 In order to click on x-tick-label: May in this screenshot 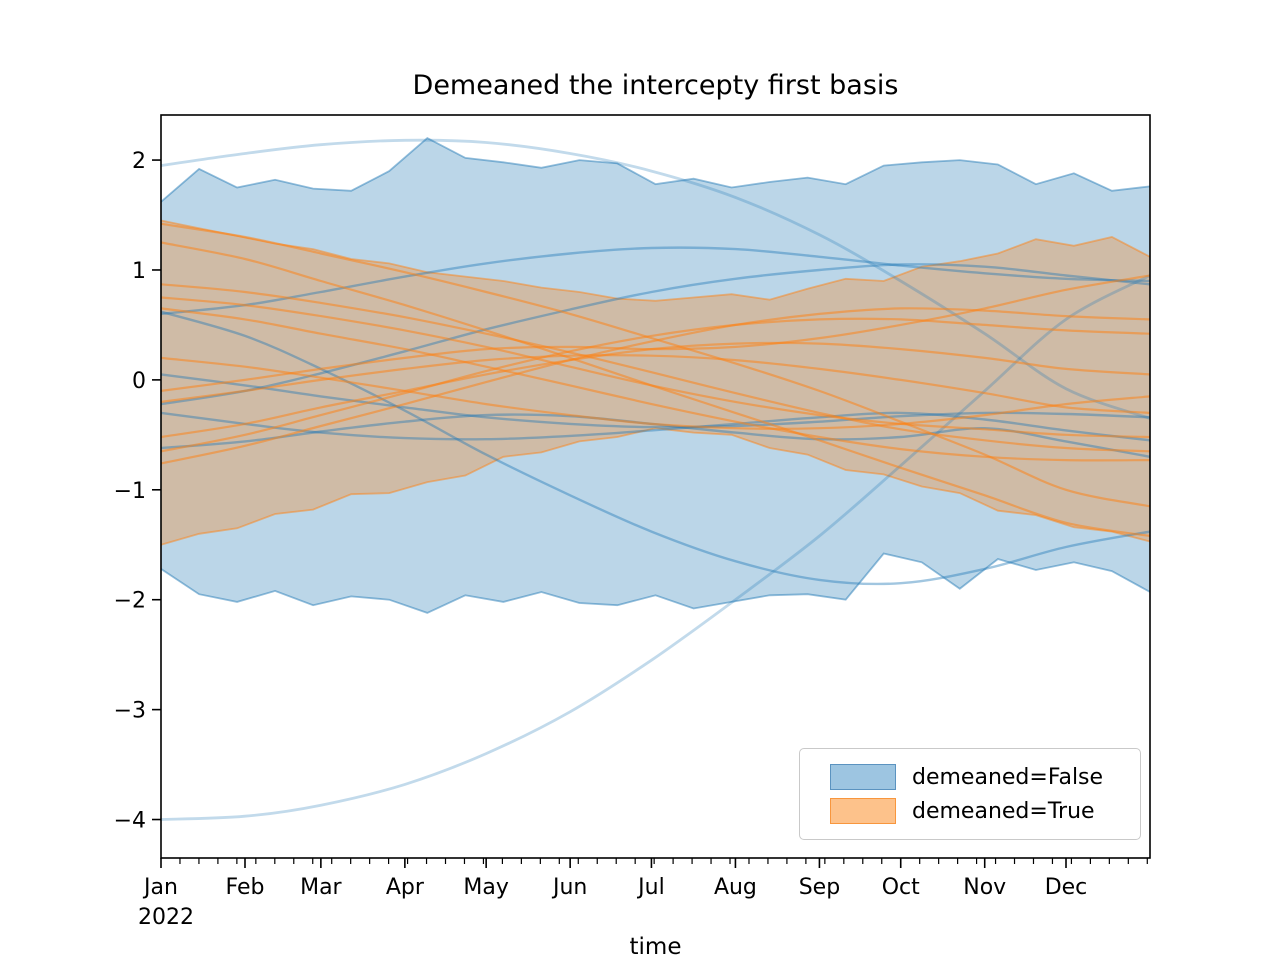, I will do `click(485, 887)`.